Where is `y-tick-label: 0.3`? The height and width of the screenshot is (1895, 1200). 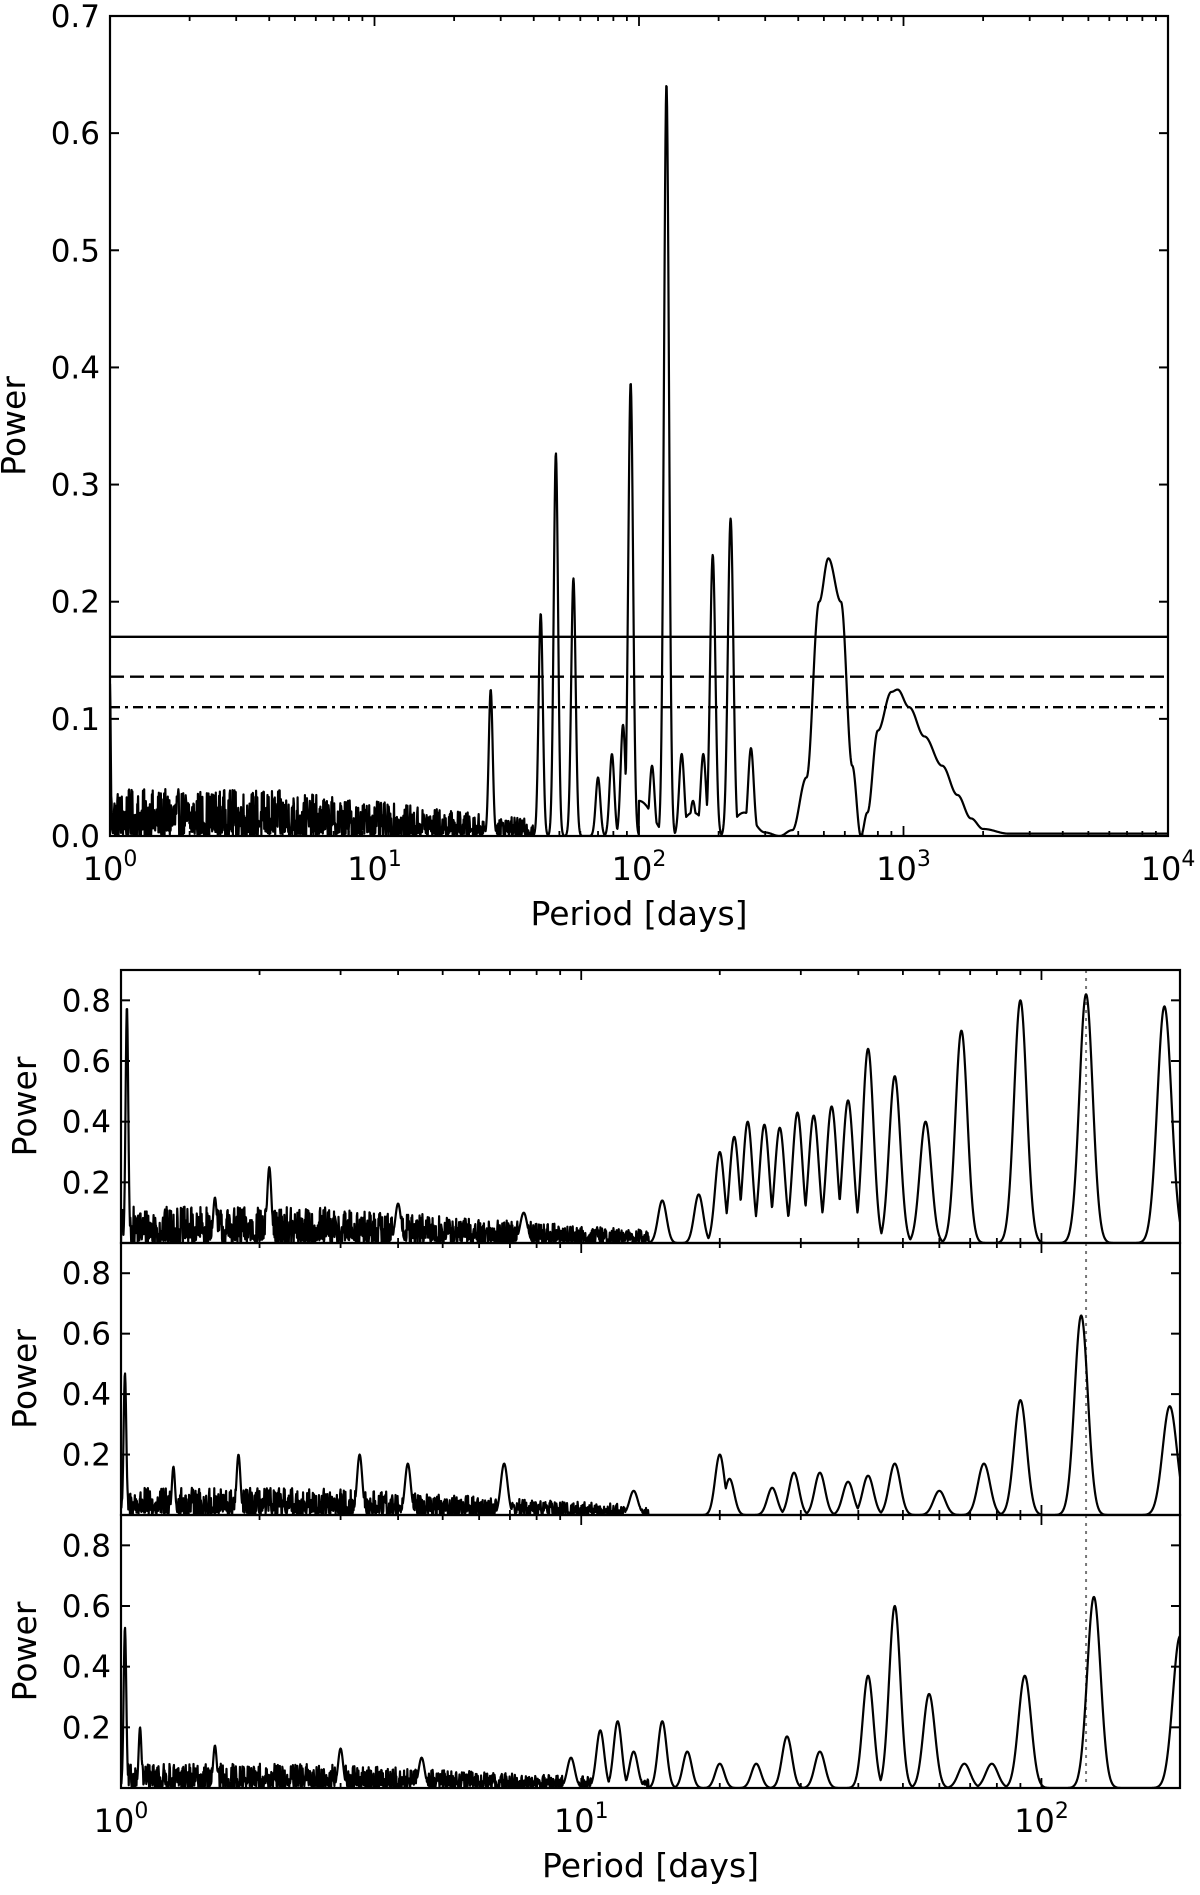 y-tick-label: 0.3 is located at coordinates (75, 486).